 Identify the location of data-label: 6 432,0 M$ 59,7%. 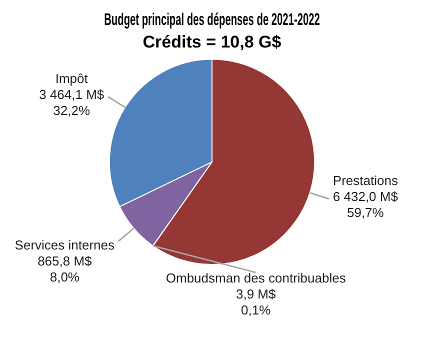
(365, 204).